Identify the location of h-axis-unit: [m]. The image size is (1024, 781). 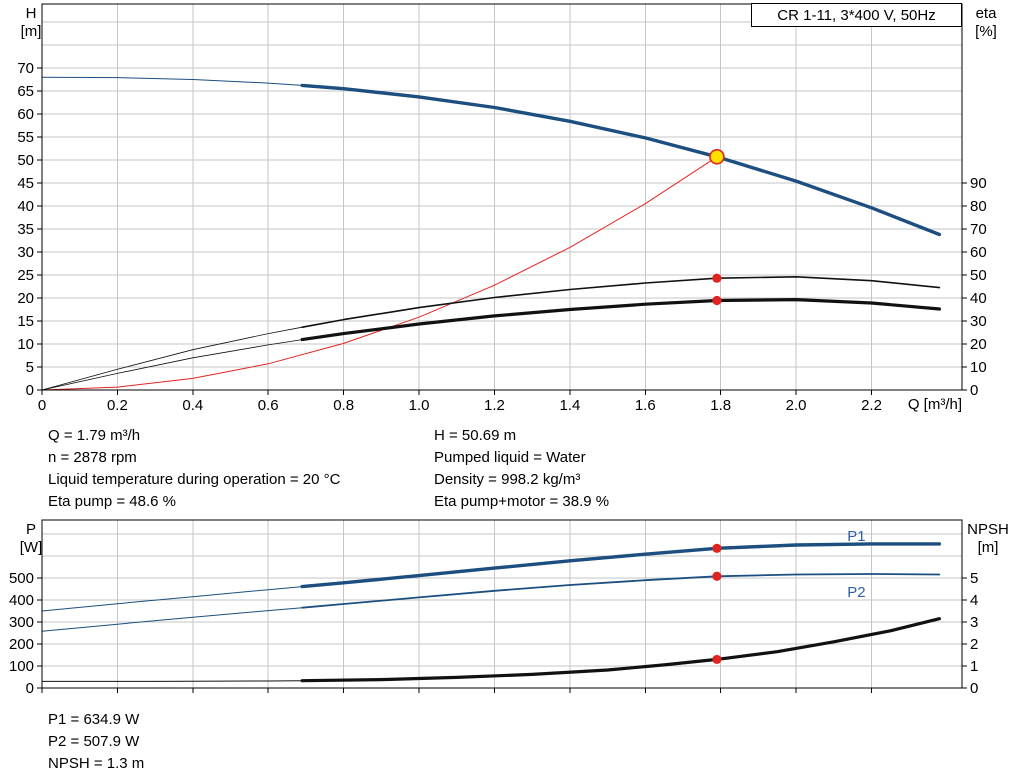
(31, 31).